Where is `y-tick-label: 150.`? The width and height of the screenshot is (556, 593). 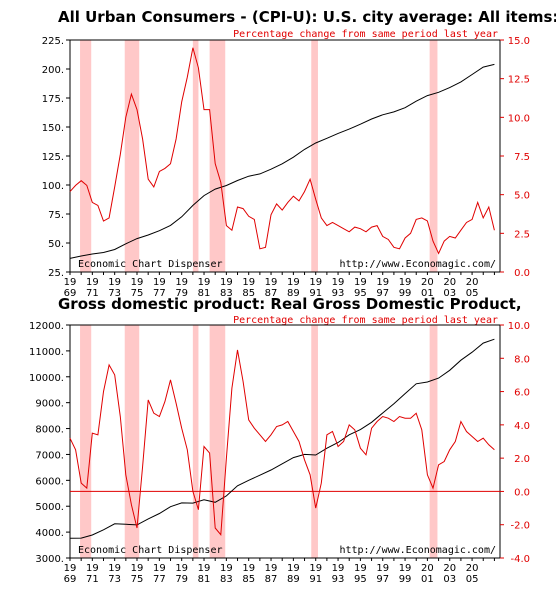 y-tick-label: 150. is located at coordinates (53, 128).